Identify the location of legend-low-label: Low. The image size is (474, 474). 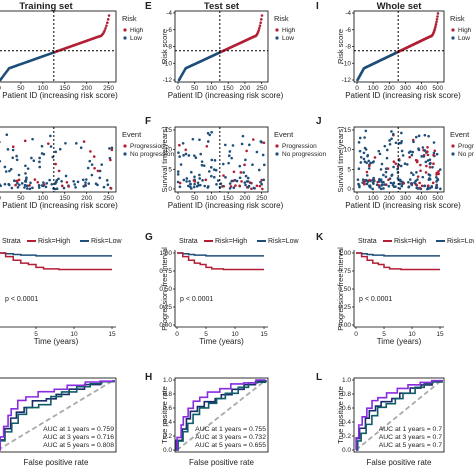
(288, 38).